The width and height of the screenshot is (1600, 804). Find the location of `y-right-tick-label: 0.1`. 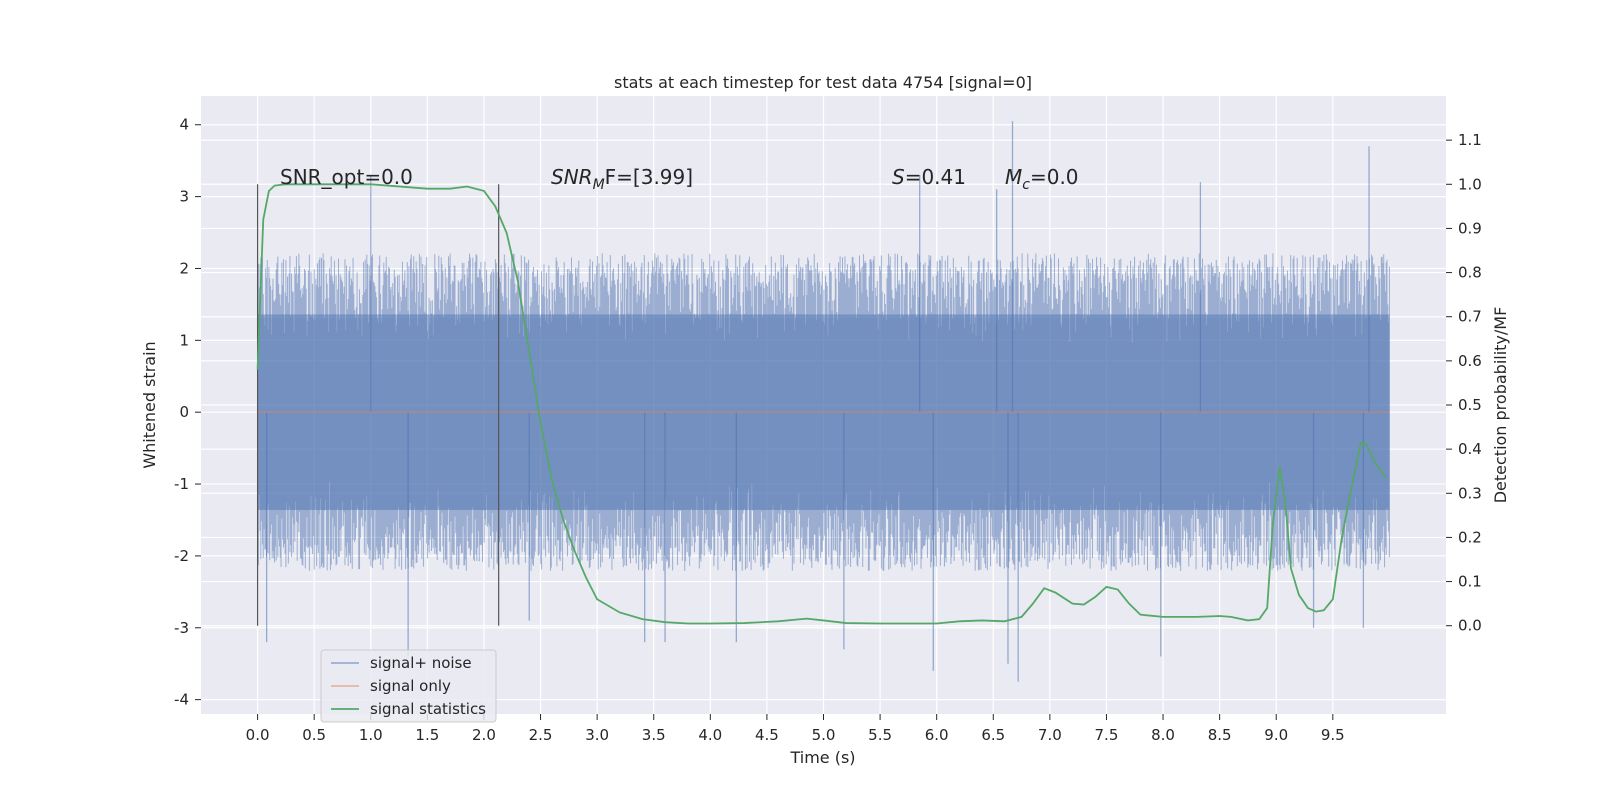

y-right-tick-label: 0.1 is located at coordinates (1470, 582).